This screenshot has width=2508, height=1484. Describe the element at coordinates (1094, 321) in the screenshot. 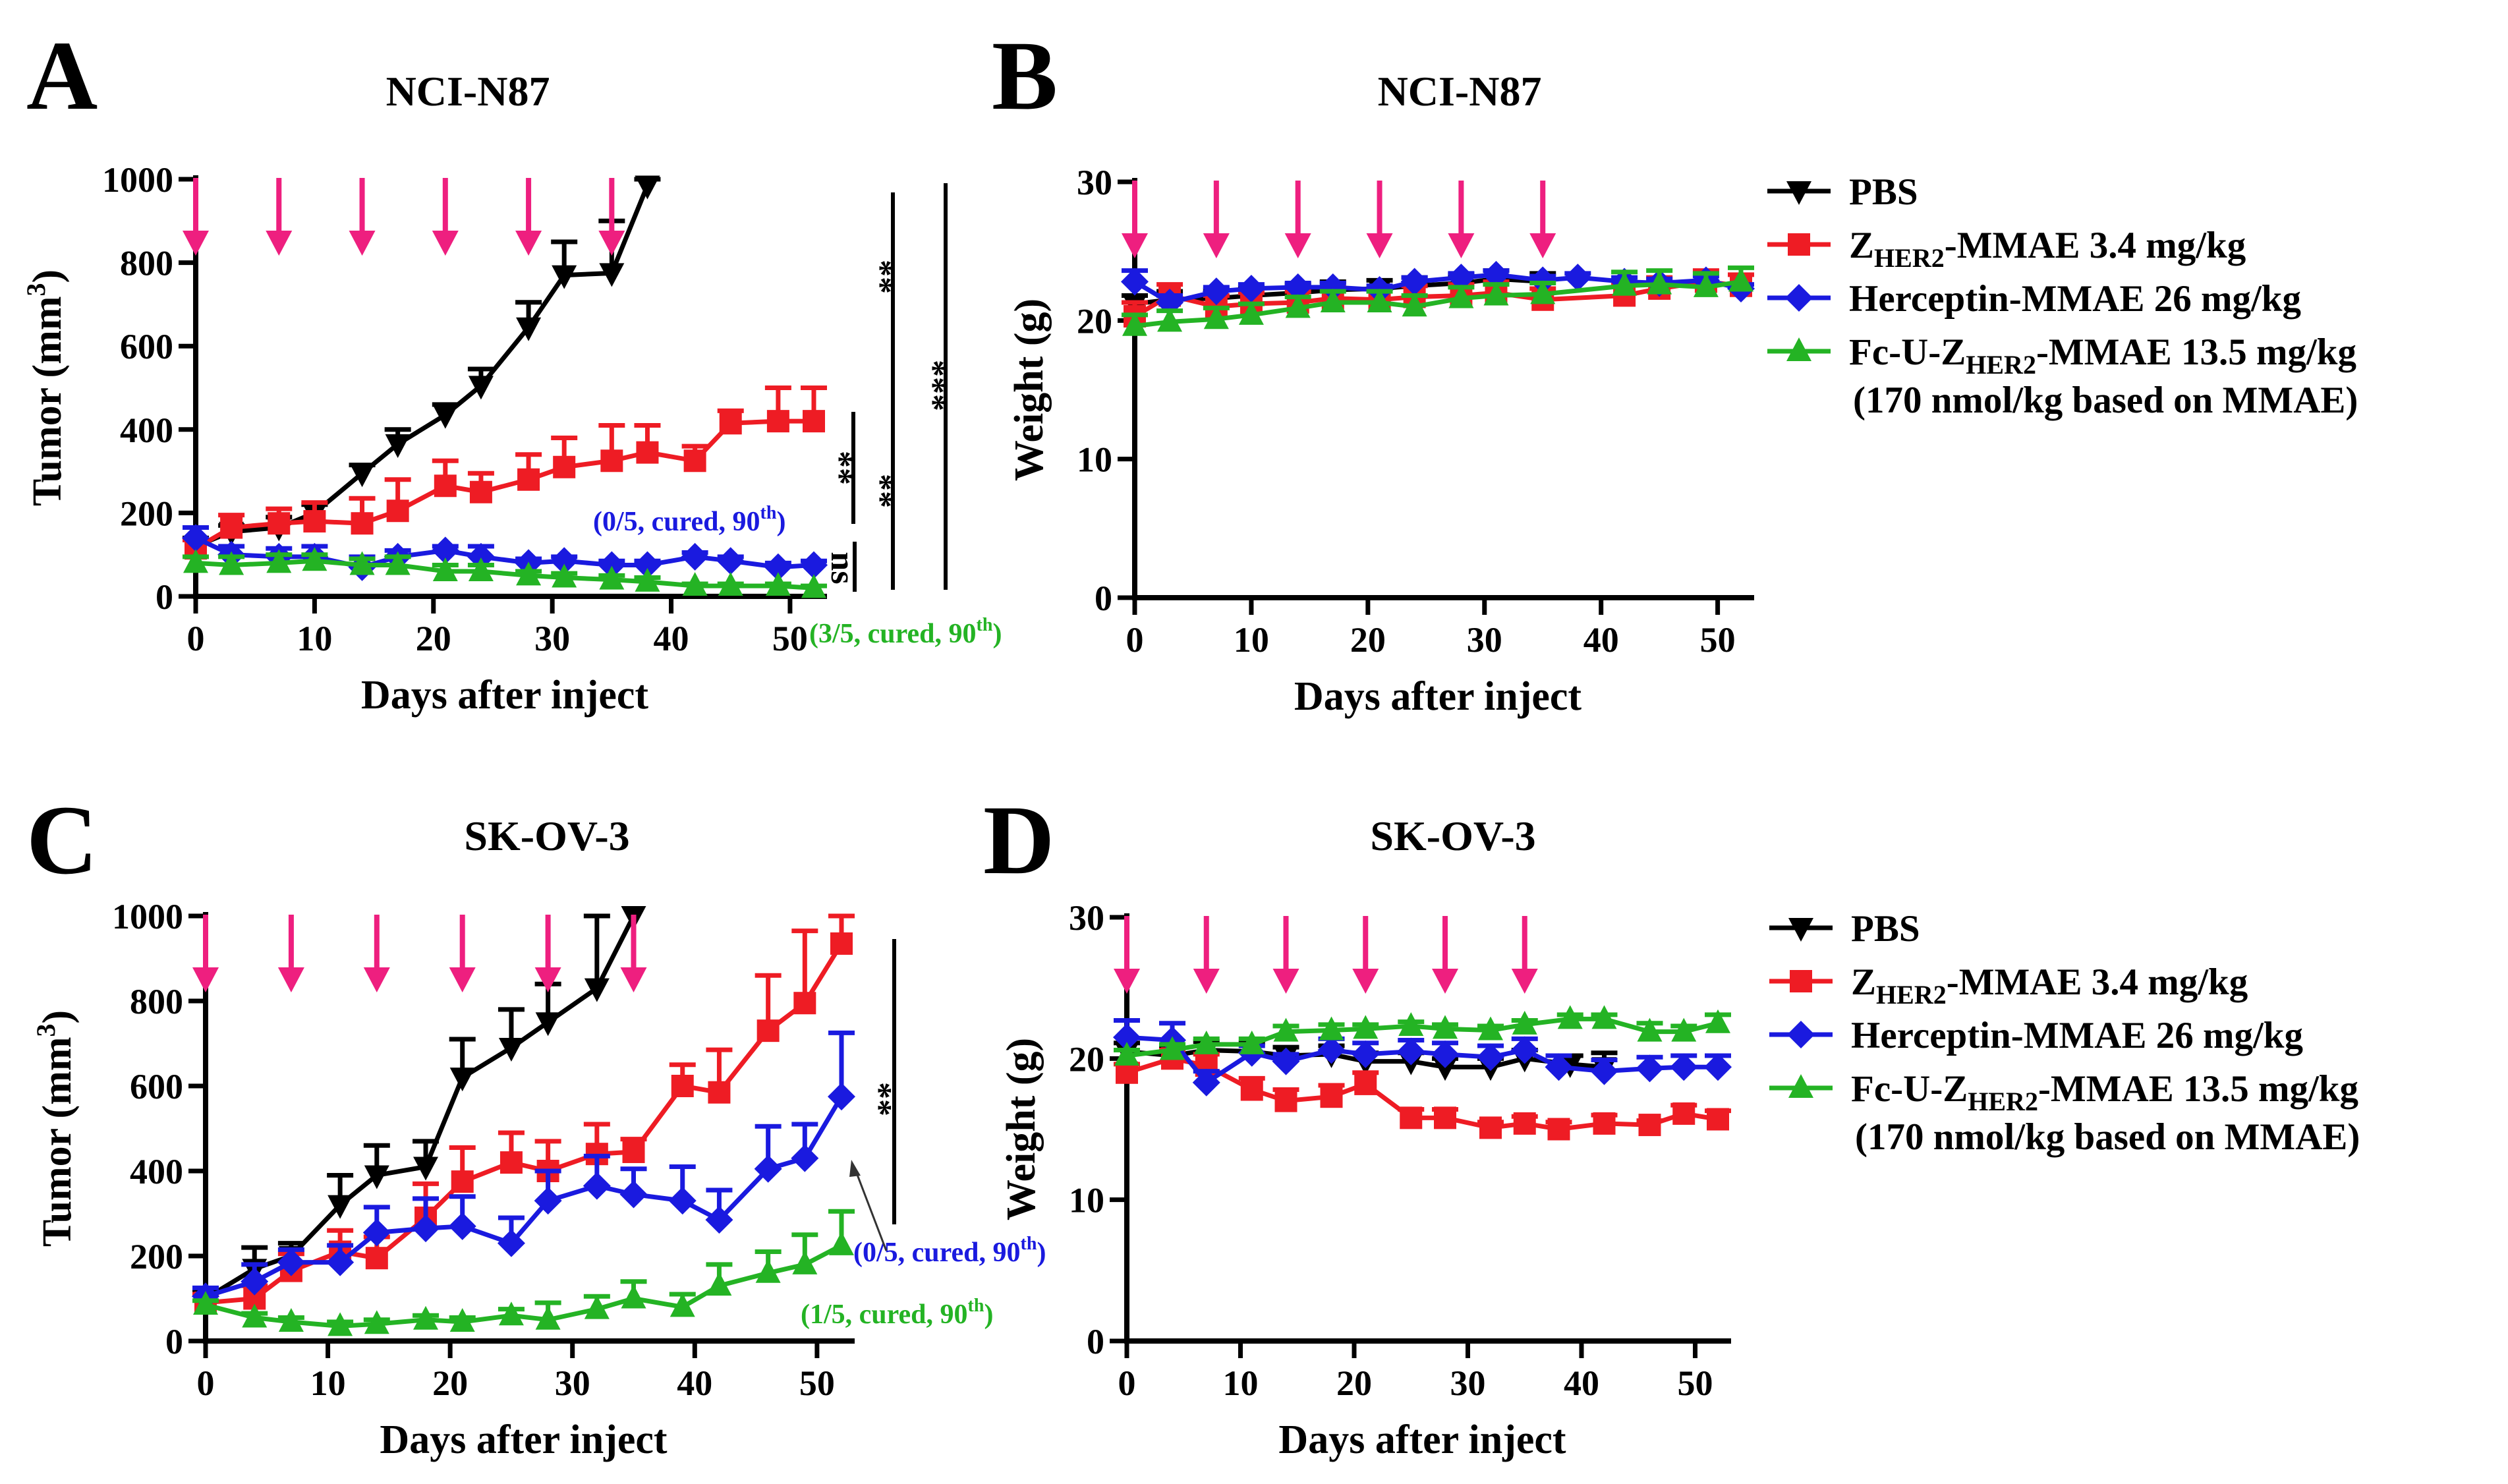

I see `y-tick-label: 20` at that location.